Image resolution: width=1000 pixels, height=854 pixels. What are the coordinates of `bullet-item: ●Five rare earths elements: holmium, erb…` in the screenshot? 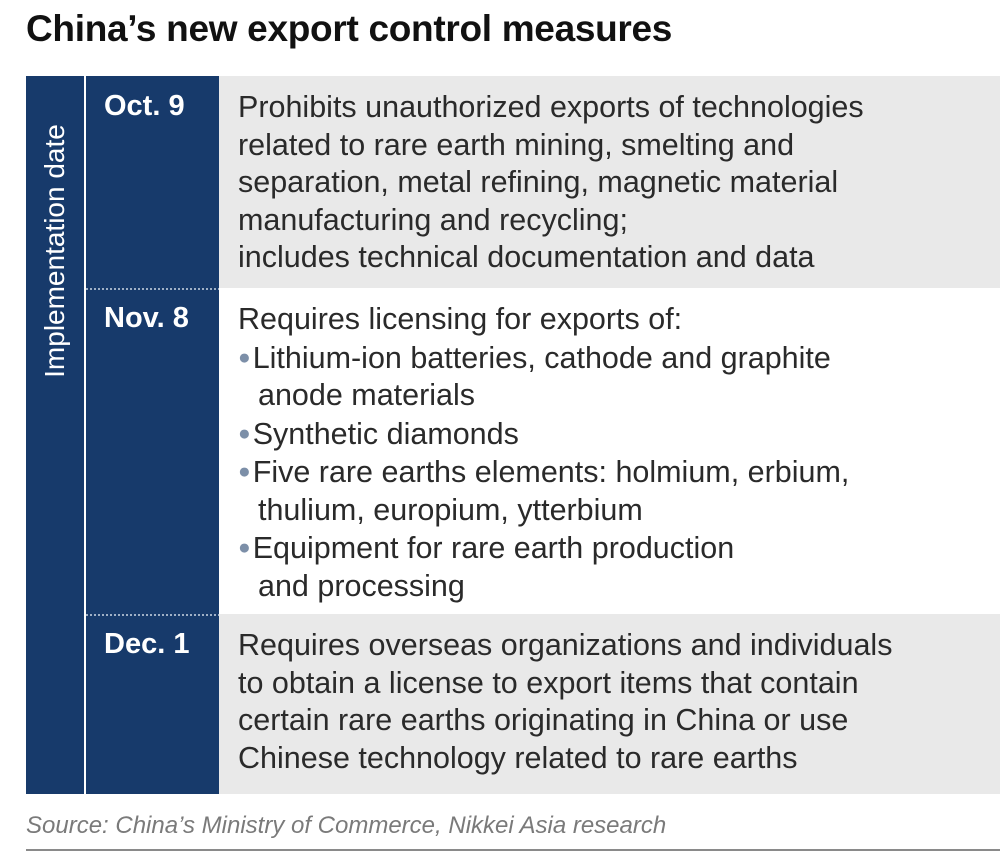 It's located at (612, 472).